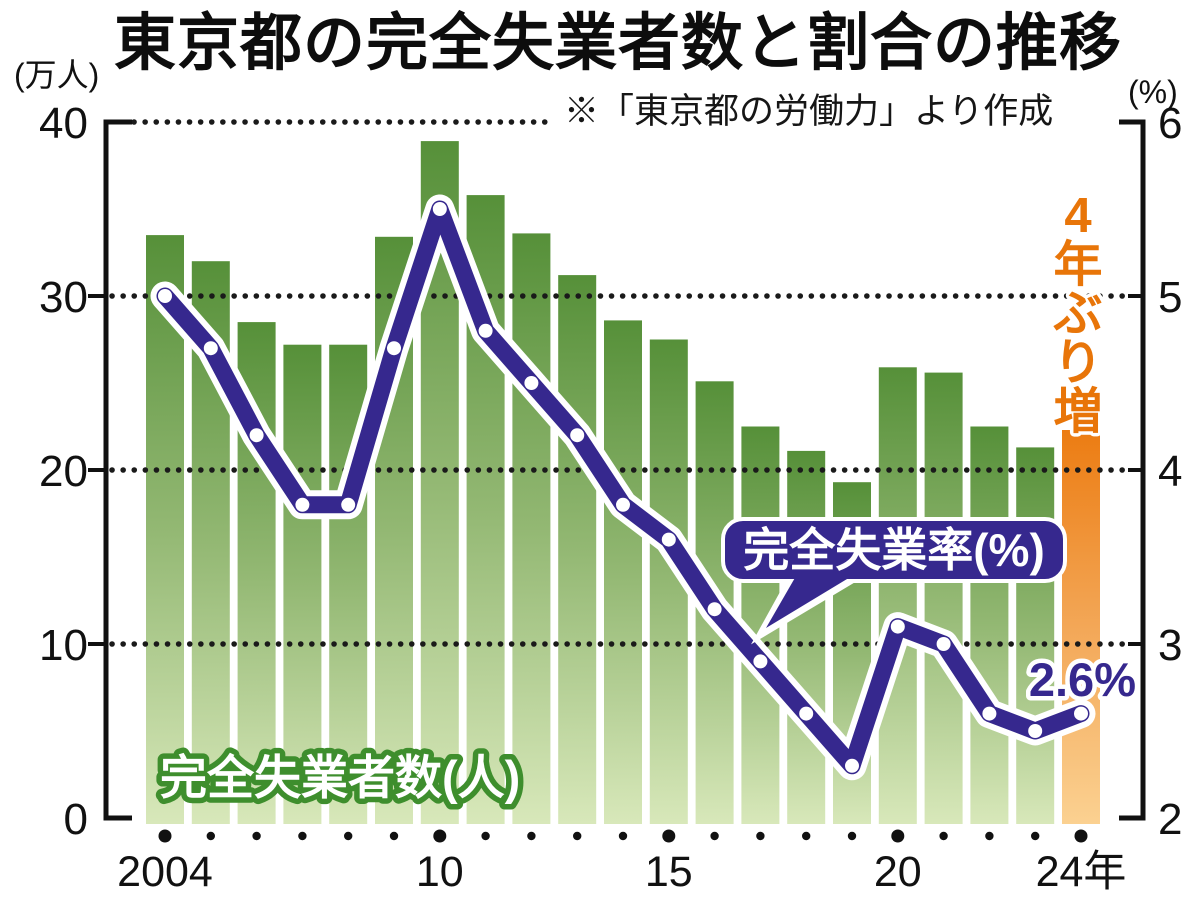 This screenshot has width=1200, height=900. I want to click on x-dot-2006, so click(256, 836).